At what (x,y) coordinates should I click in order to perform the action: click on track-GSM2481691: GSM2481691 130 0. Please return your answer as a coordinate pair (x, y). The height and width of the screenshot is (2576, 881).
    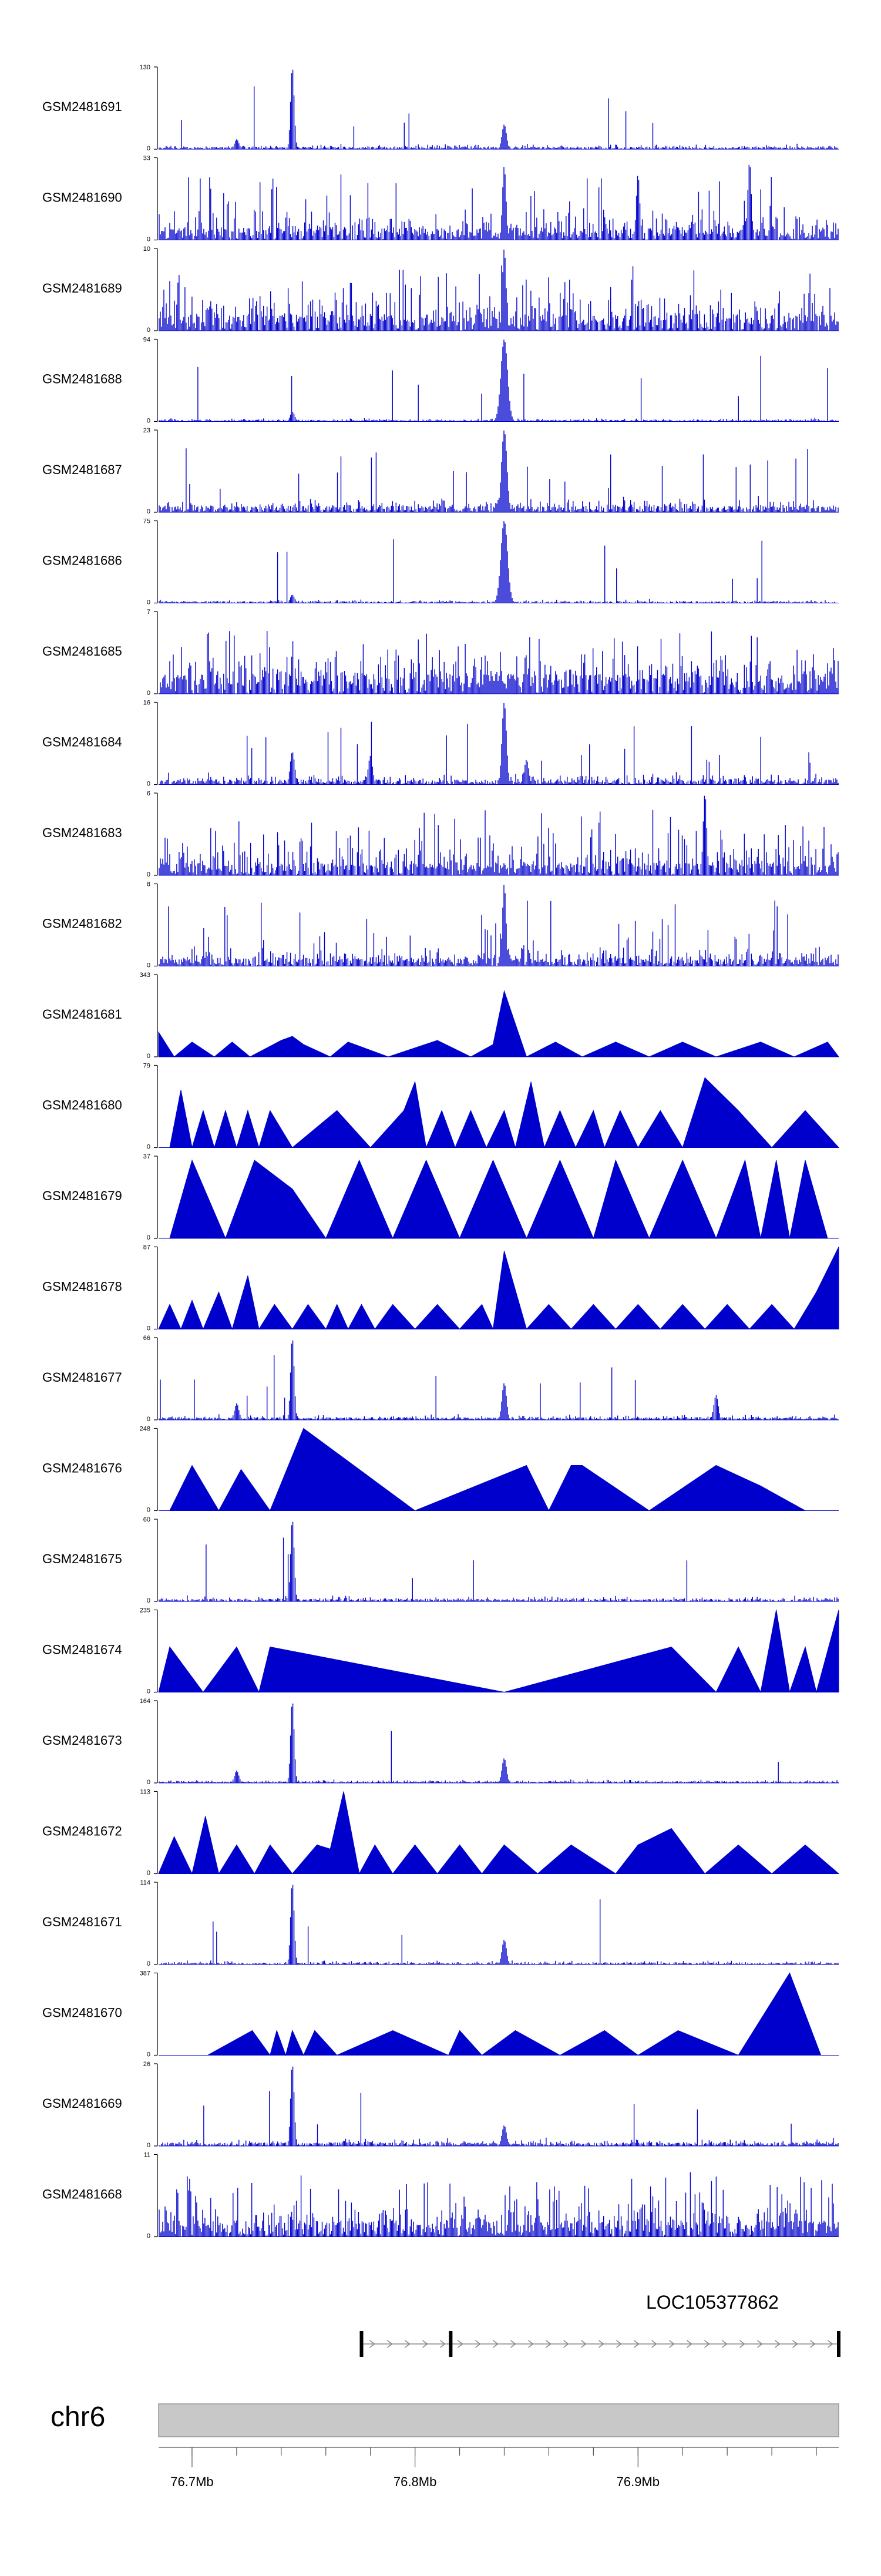
    Looking at the image, I should click on (441, 108).